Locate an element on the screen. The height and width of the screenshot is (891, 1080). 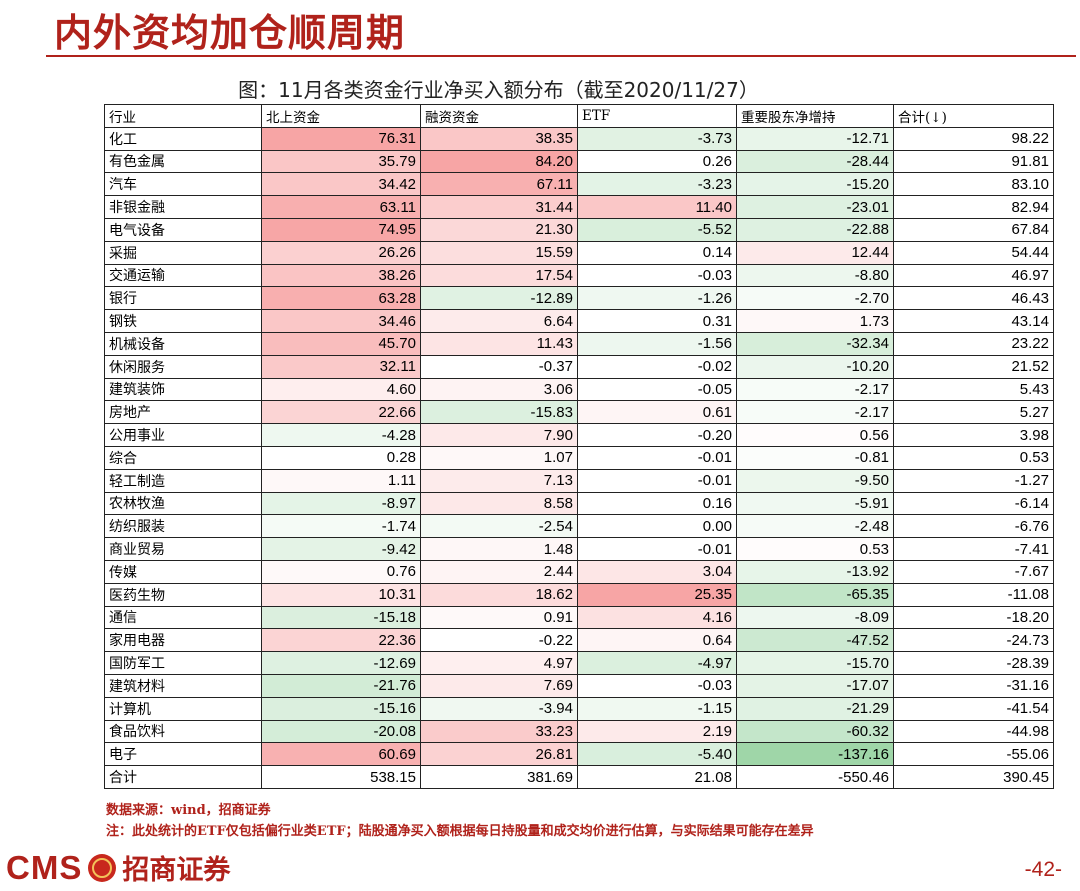
northbound-value-cell: 60.69 is located at coordinates (341, 754).